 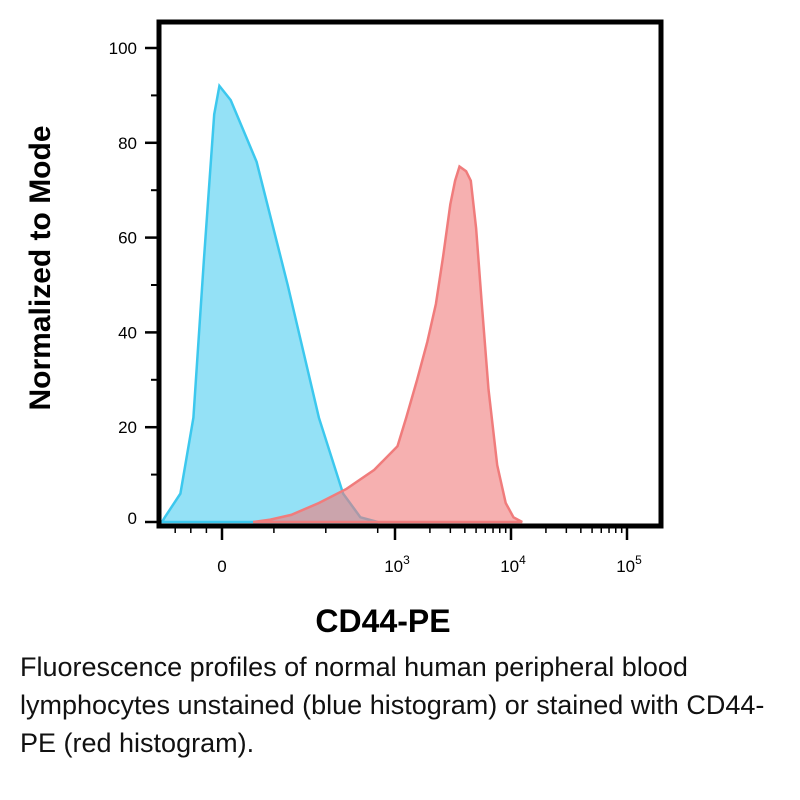 What do you see at coordinates (127, 332) in the screenshot?
I see `y-tick-label: 40` at bounding box center [127, 332].